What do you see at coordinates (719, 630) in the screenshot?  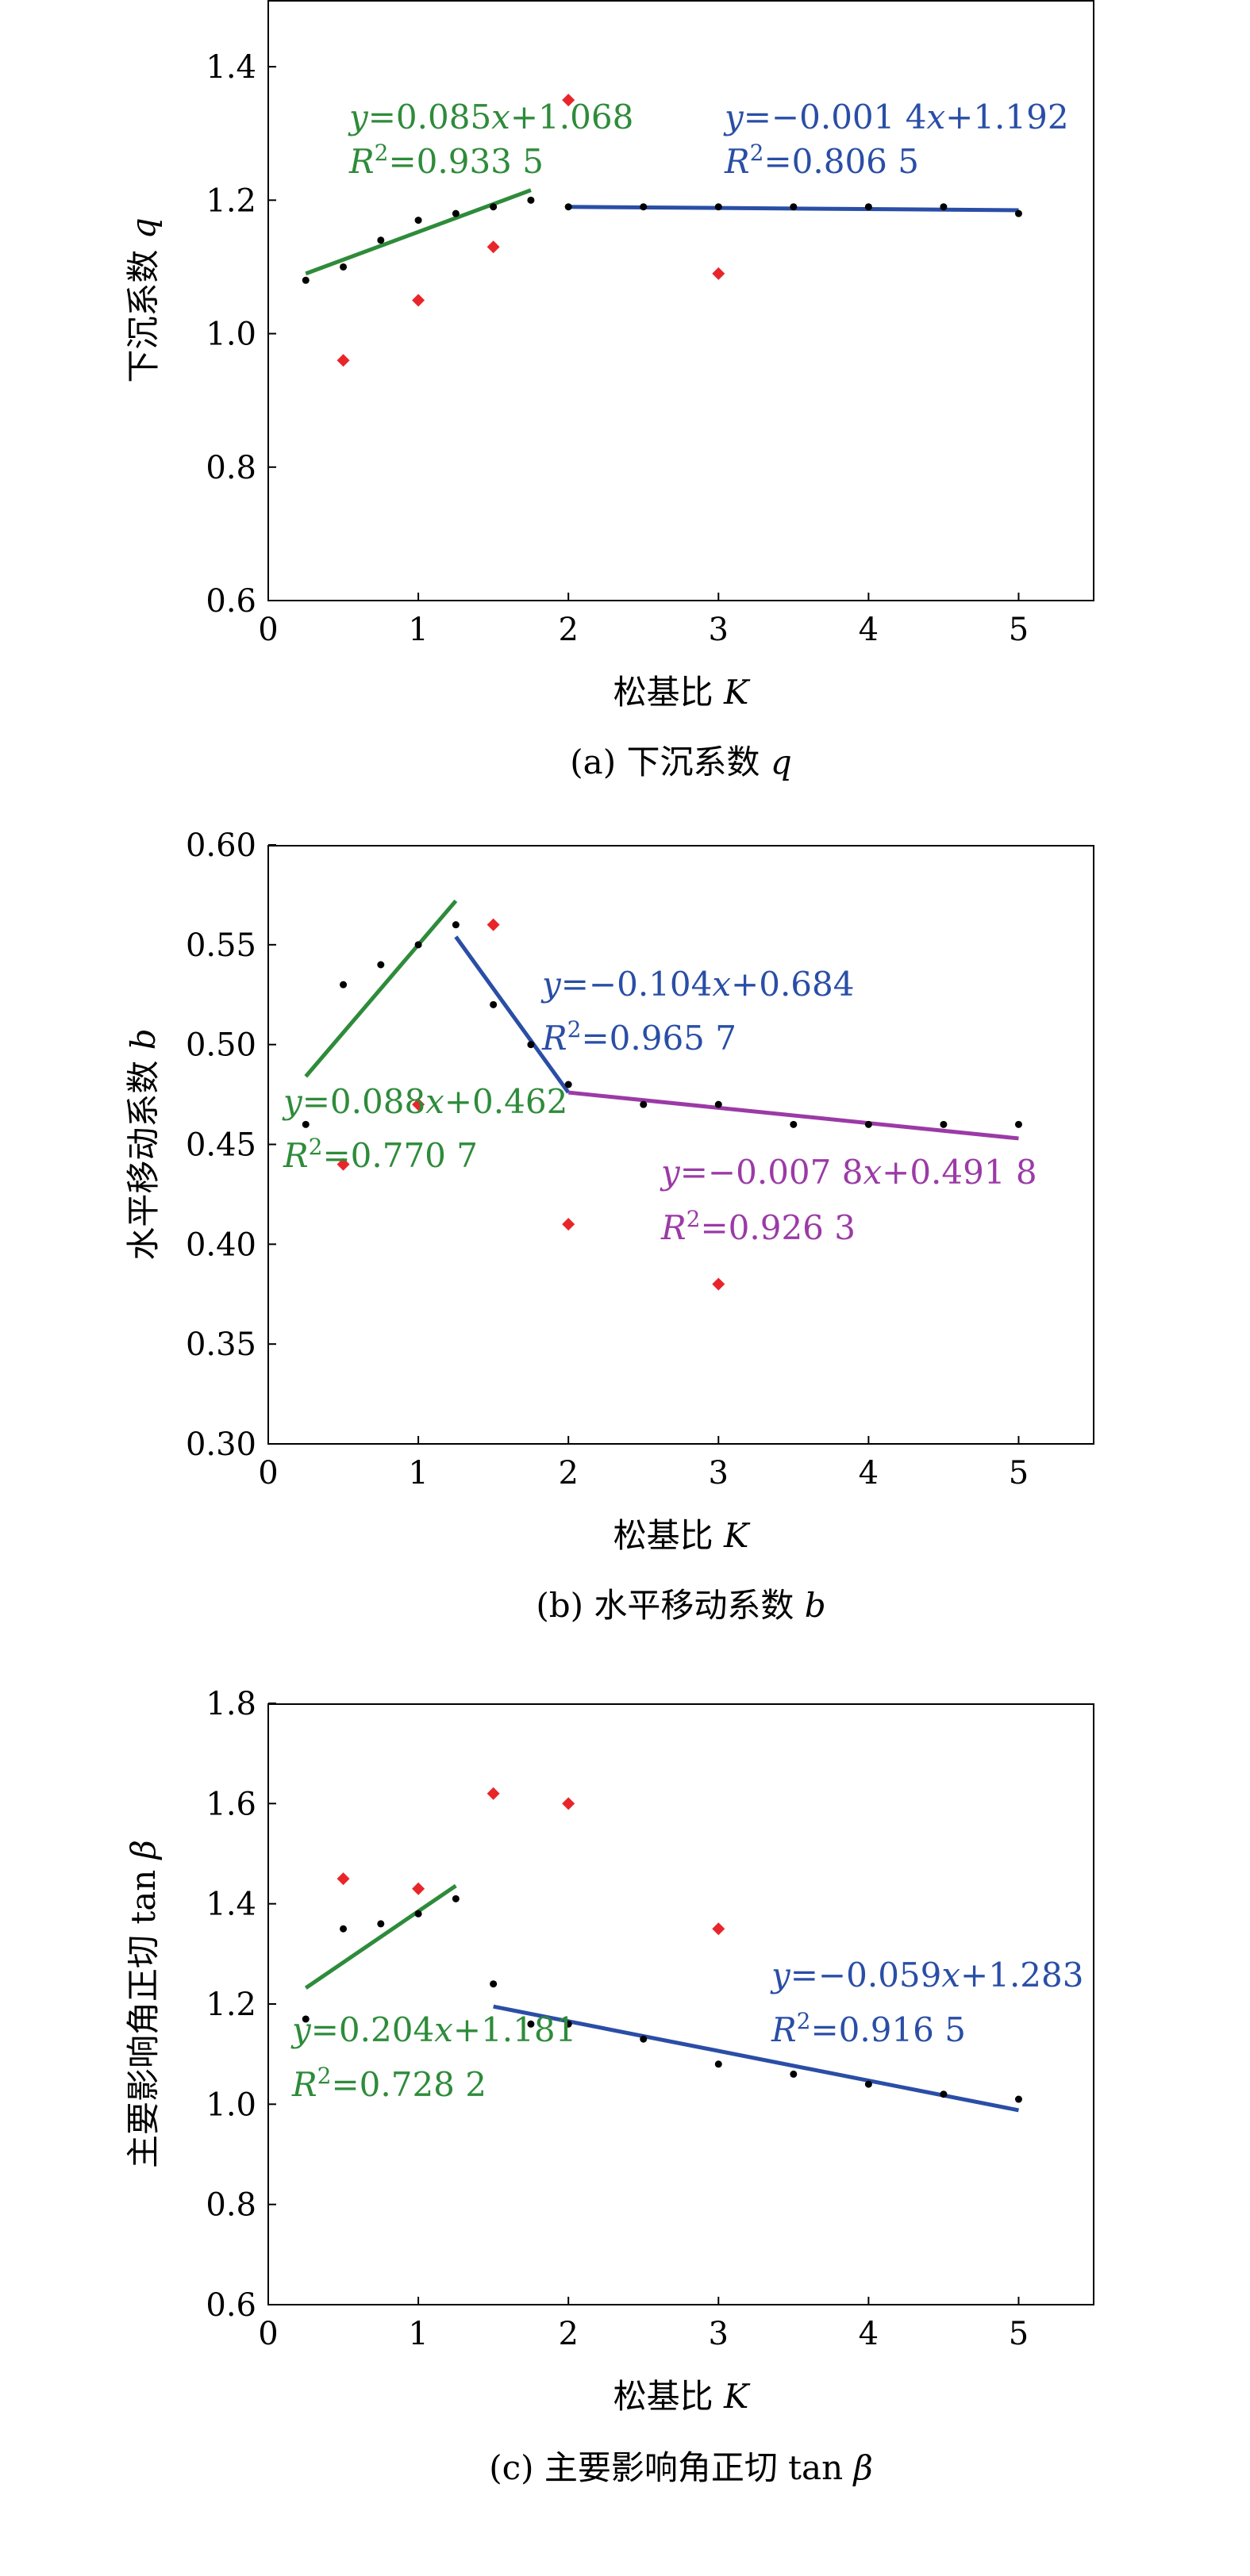 I see `x-tick-label: 3` at bounding box center [719, 630].